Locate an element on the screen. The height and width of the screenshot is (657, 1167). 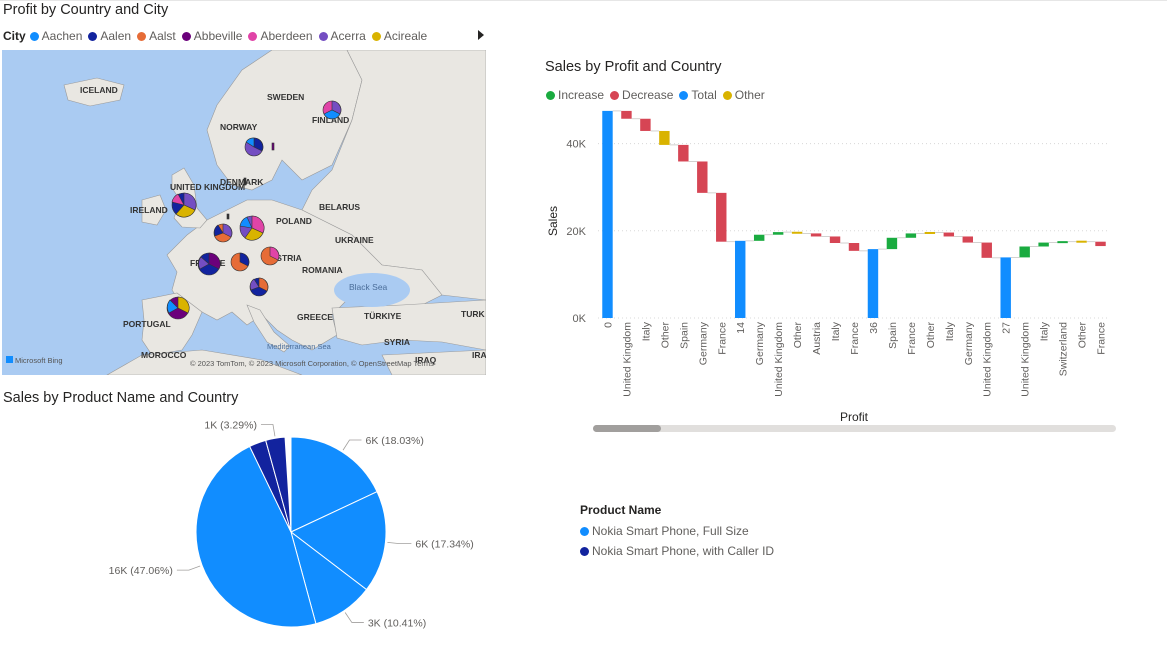
label-poland: POLAND is located at coordinates (294, 221).